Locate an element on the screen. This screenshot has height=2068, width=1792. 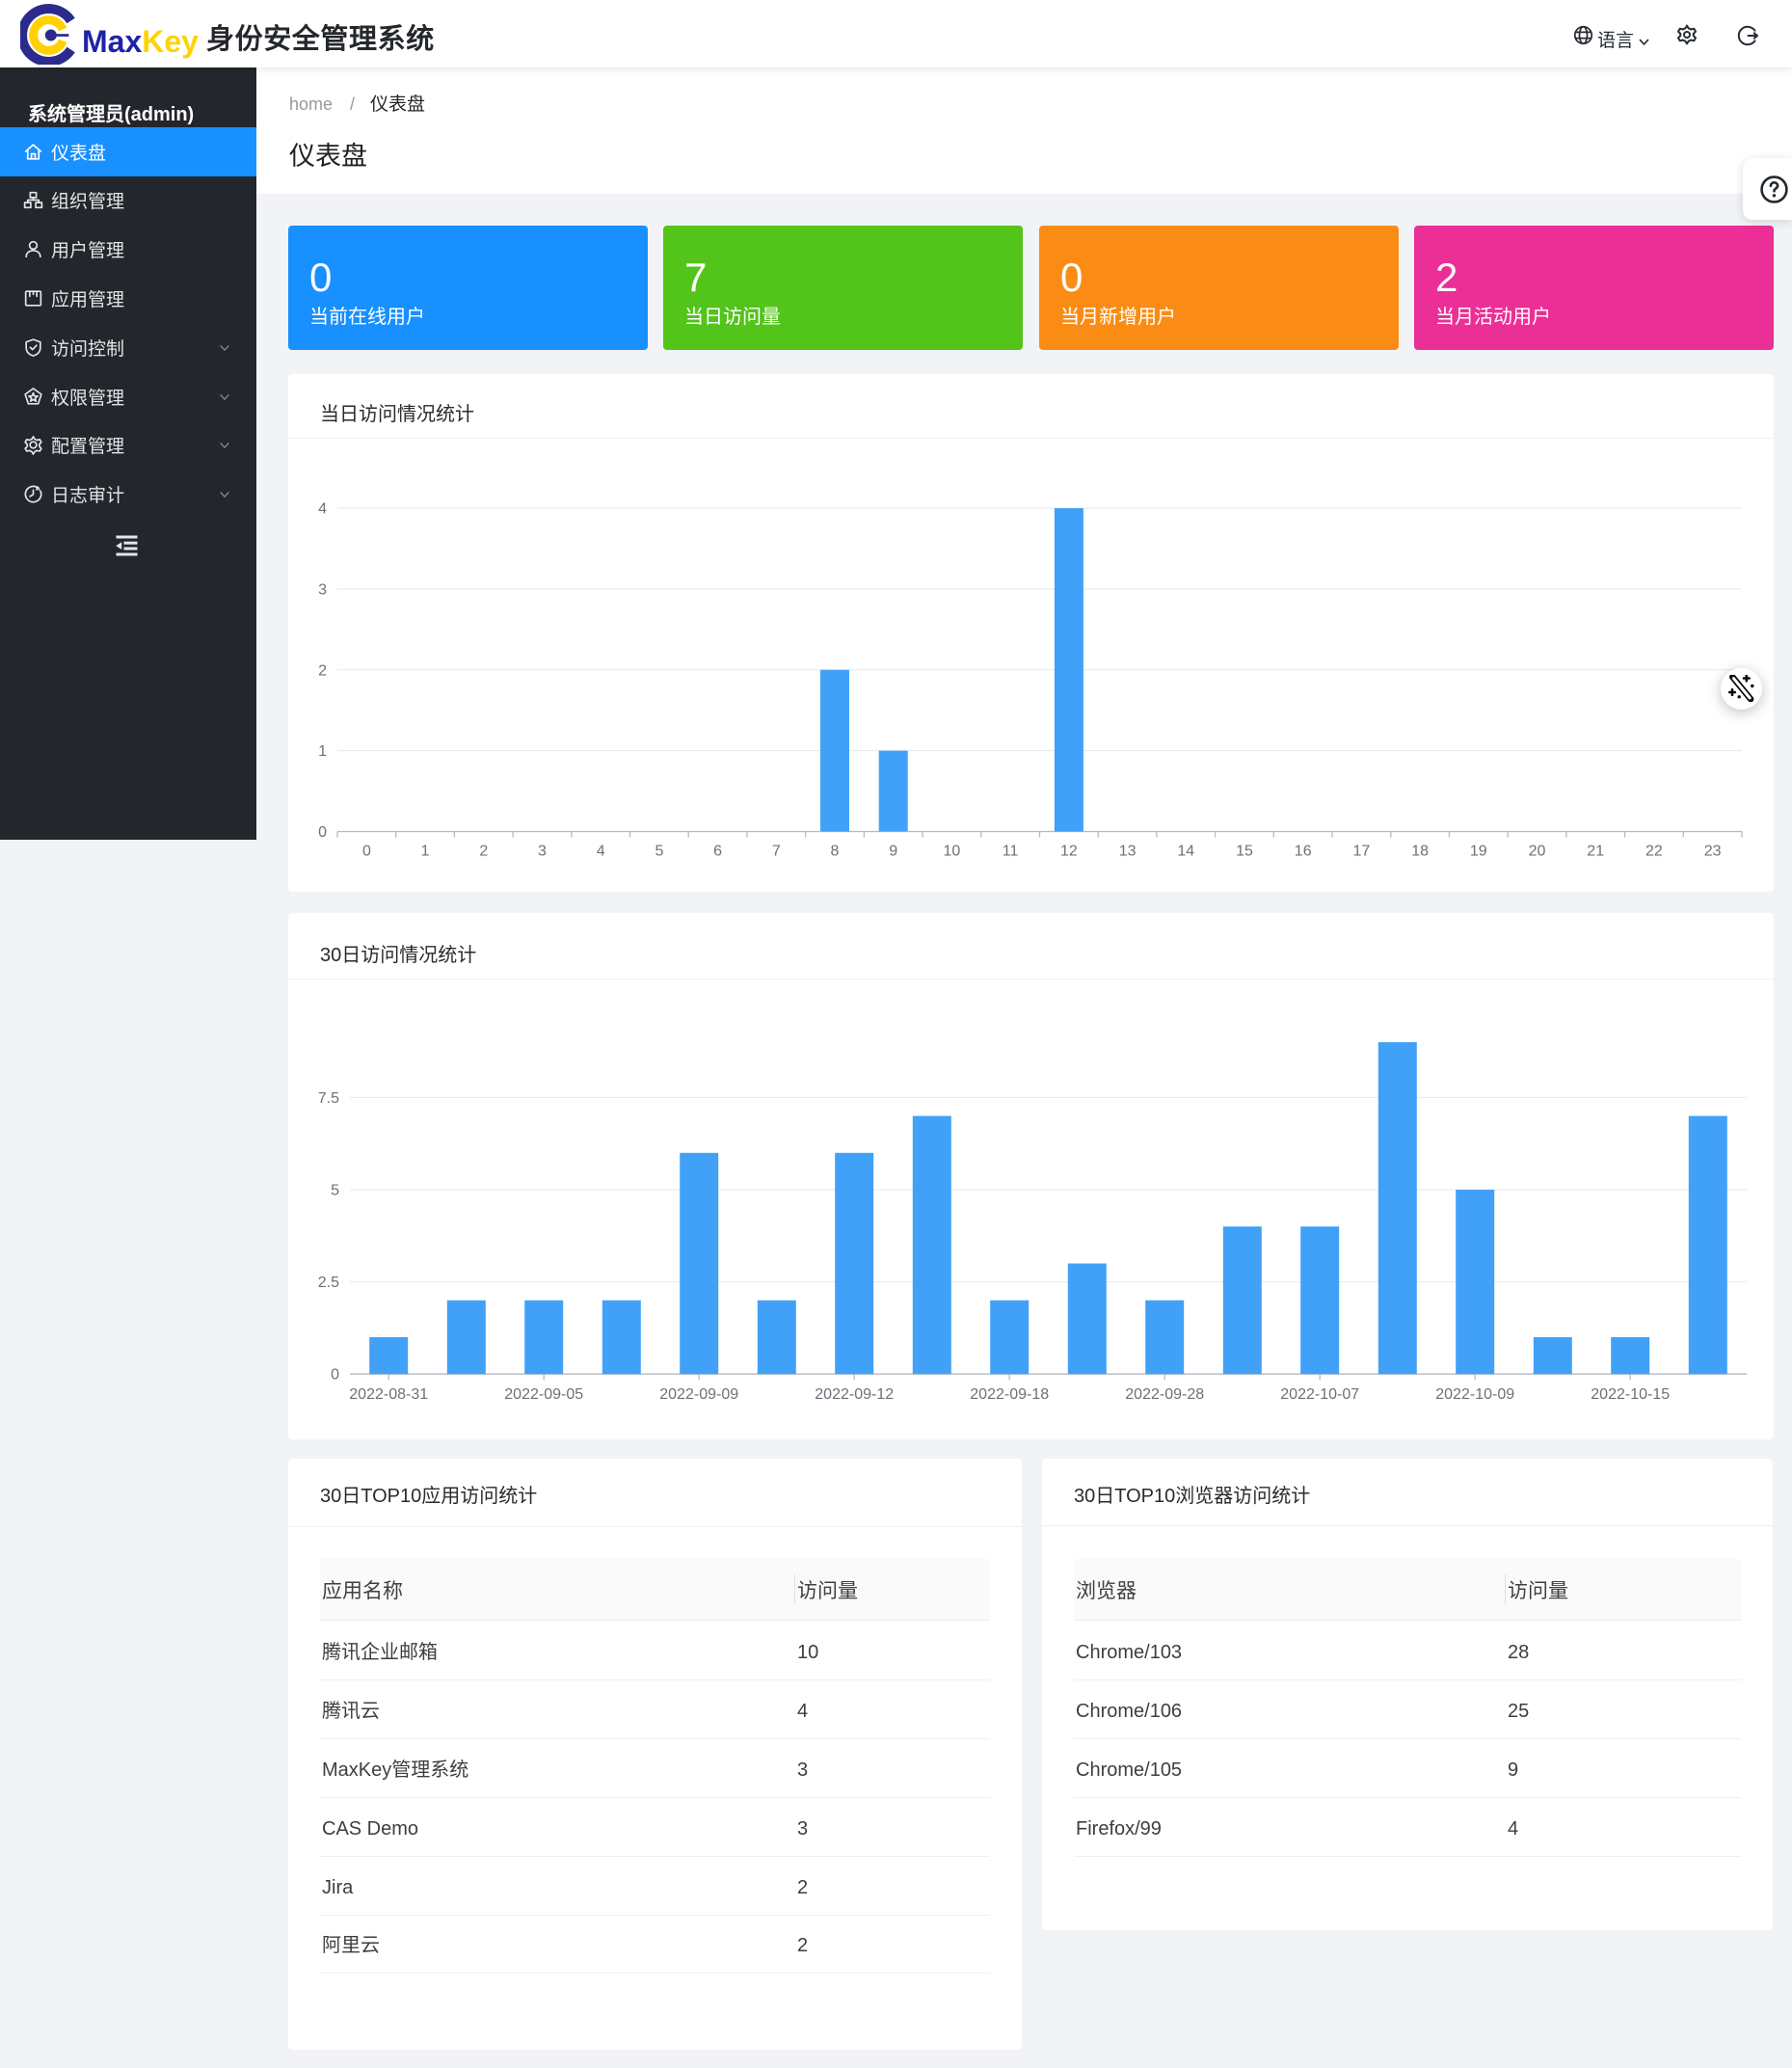
svg-text: 16 is located at coordinates (1303, 849).